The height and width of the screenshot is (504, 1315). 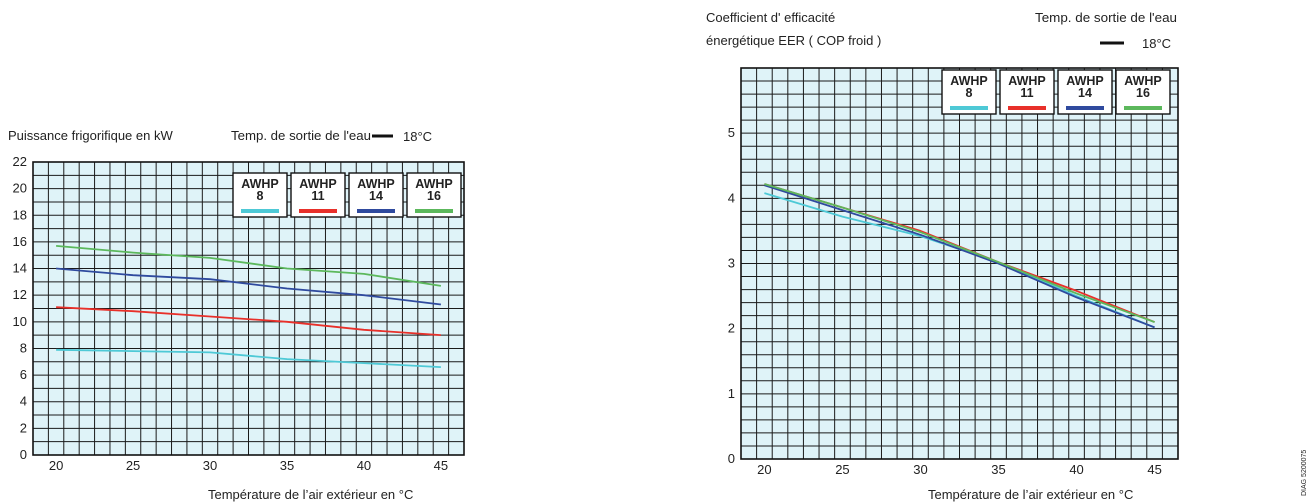 I want to click on y-tick-label: 5, so click(x=731, y=132).